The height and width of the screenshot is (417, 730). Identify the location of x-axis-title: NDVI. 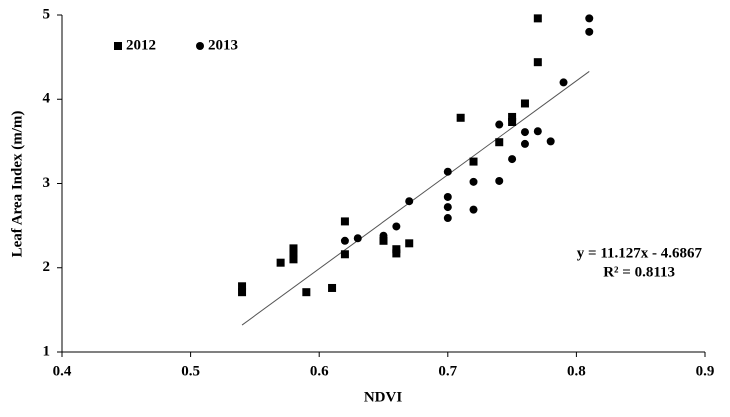
(383, 397).